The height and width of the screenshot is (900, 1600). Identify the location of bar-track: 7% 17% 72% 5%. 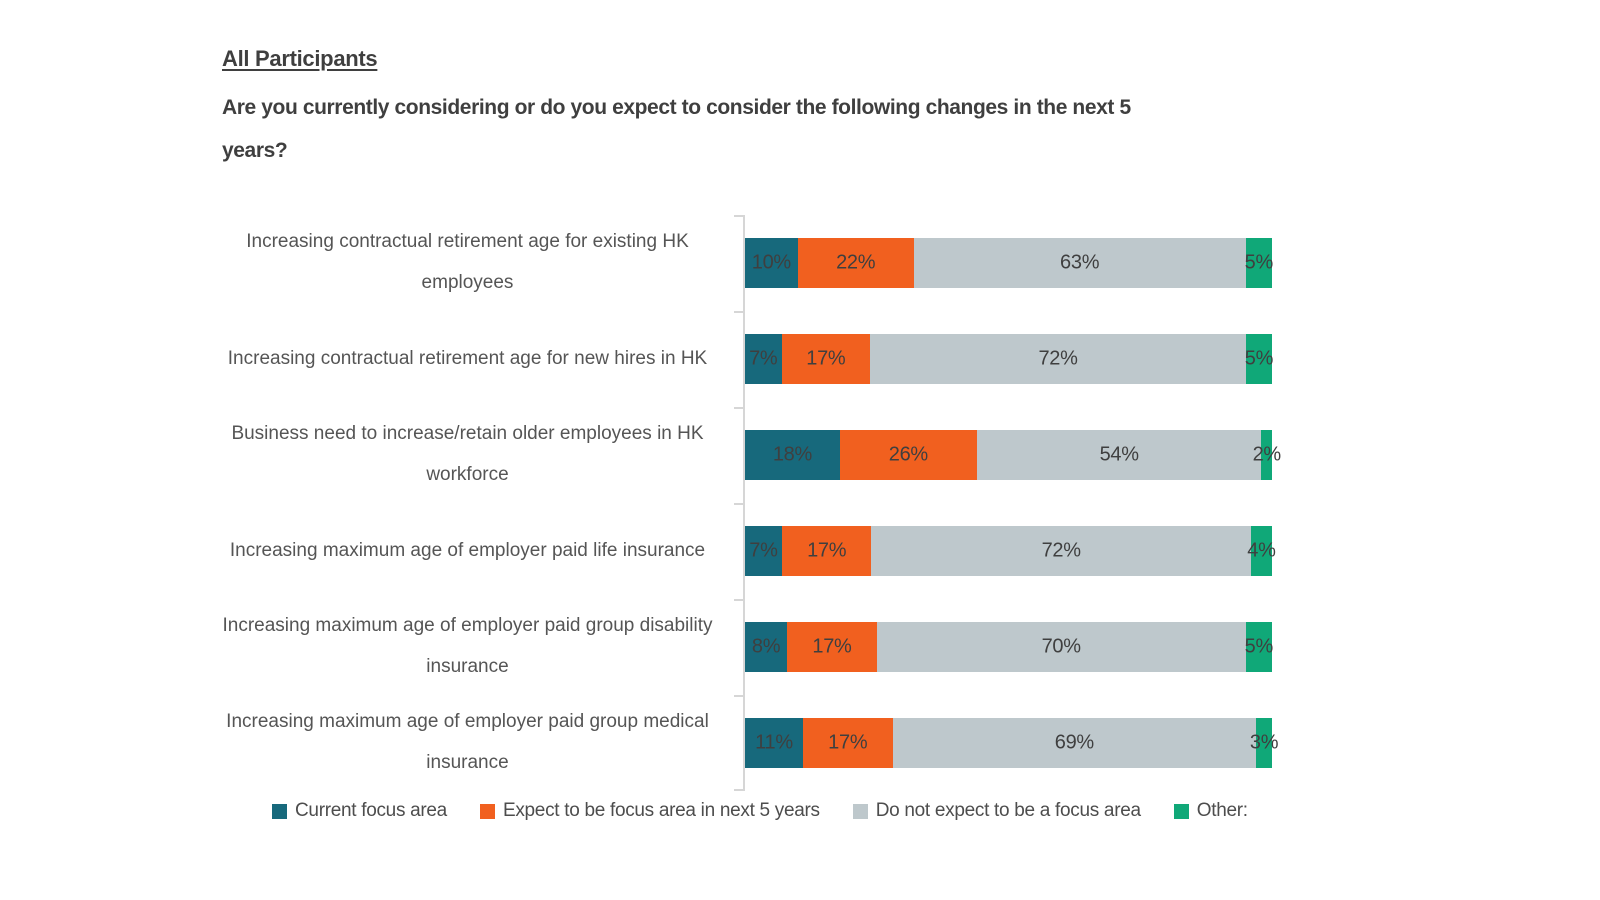
(1009, 359).